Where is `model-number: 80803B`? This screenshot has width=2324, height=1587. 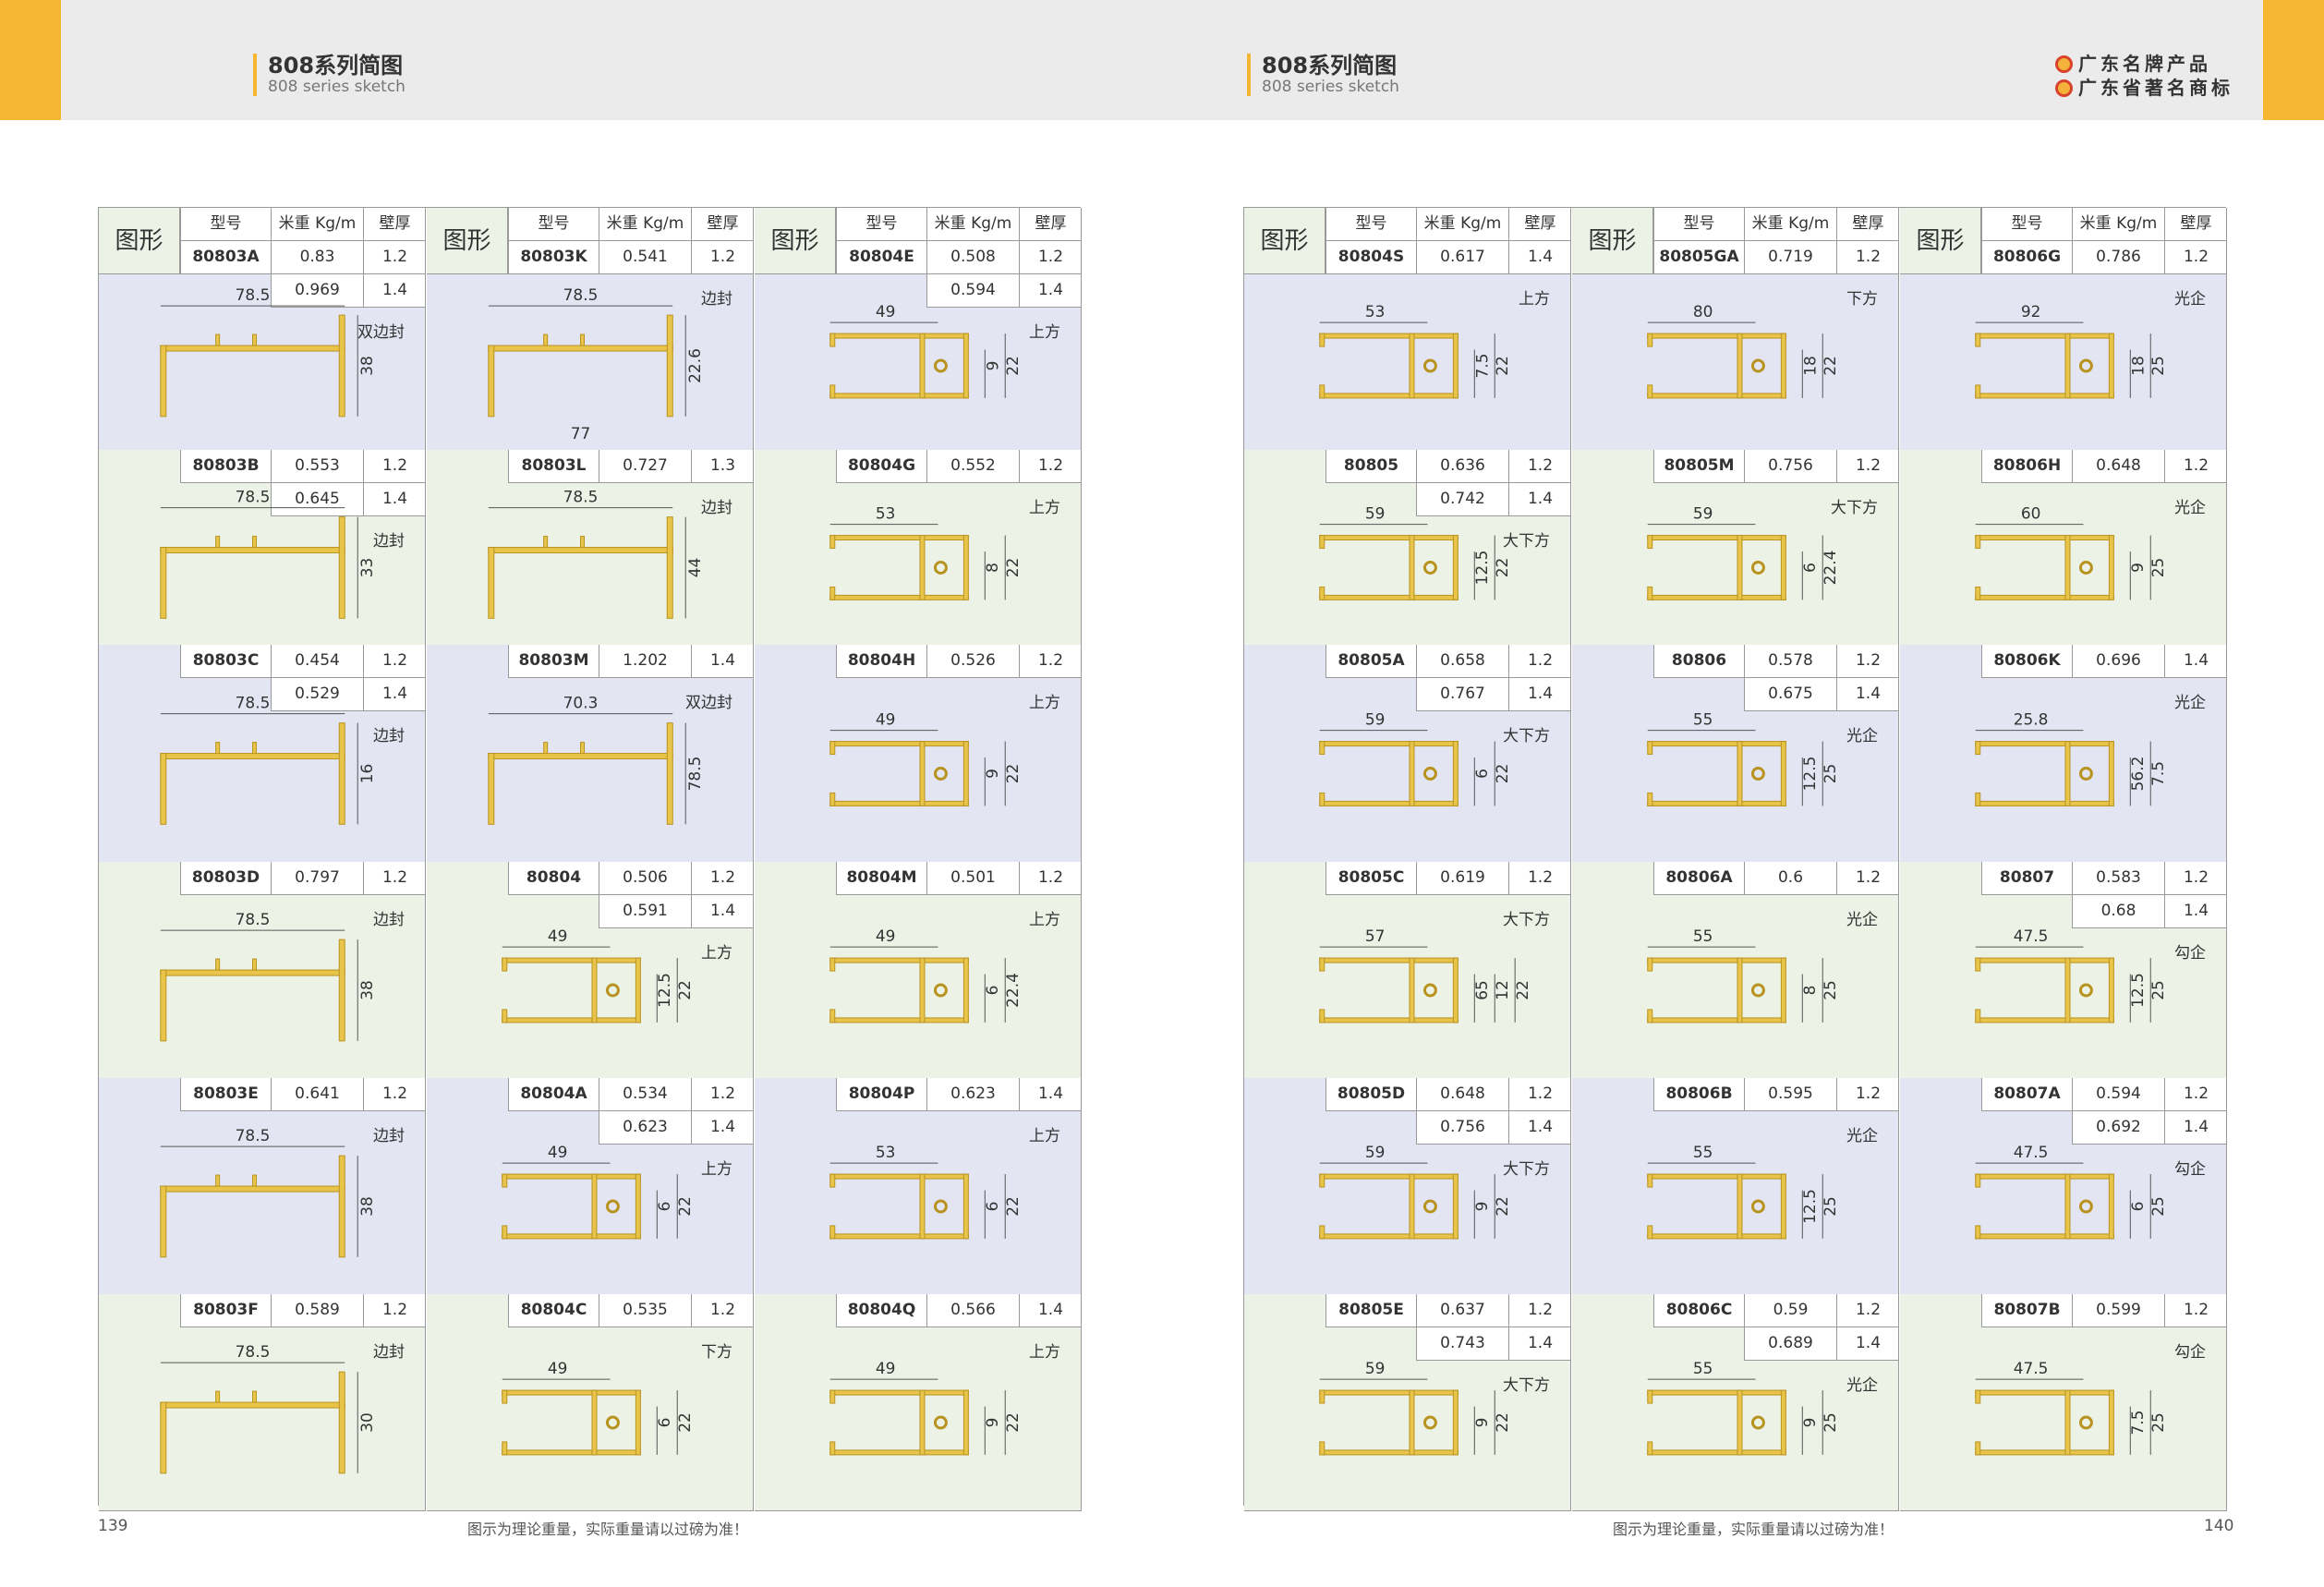 model-number: 80803B is located at coordinates (225, 466).